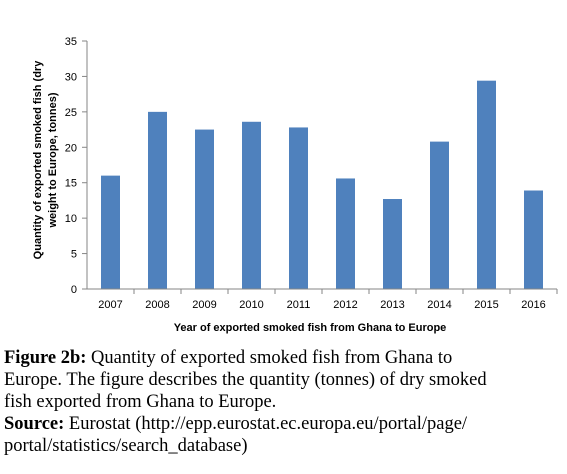  Describe the element at coordinates (392, 244) in the screenshot. I see `bar-2013` at that location.